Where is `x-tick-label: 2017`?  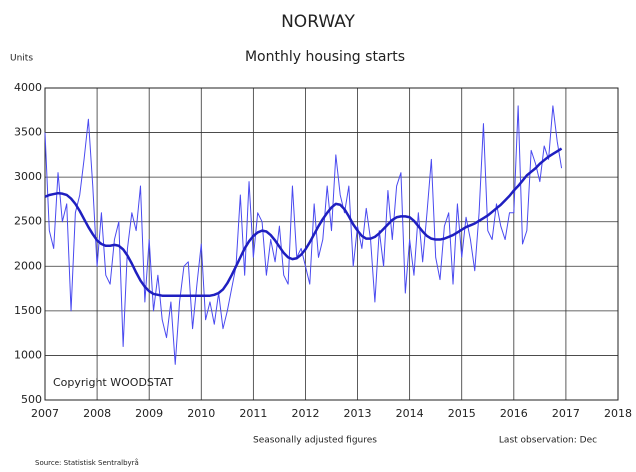
x-tick-label: 2017 is located at coordinates (566, 413).